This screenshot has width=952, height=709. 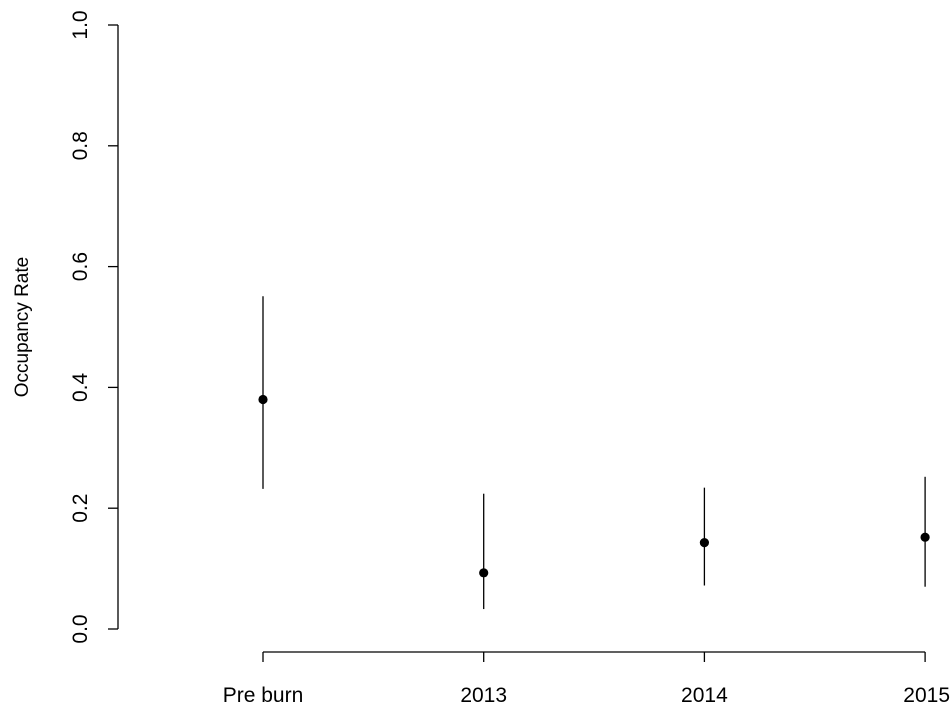 What do you see at coordinates (22, 327) in the screenshot?
I see `y-axis-title: Occupancy Rate` at bounding box center [22, 327].